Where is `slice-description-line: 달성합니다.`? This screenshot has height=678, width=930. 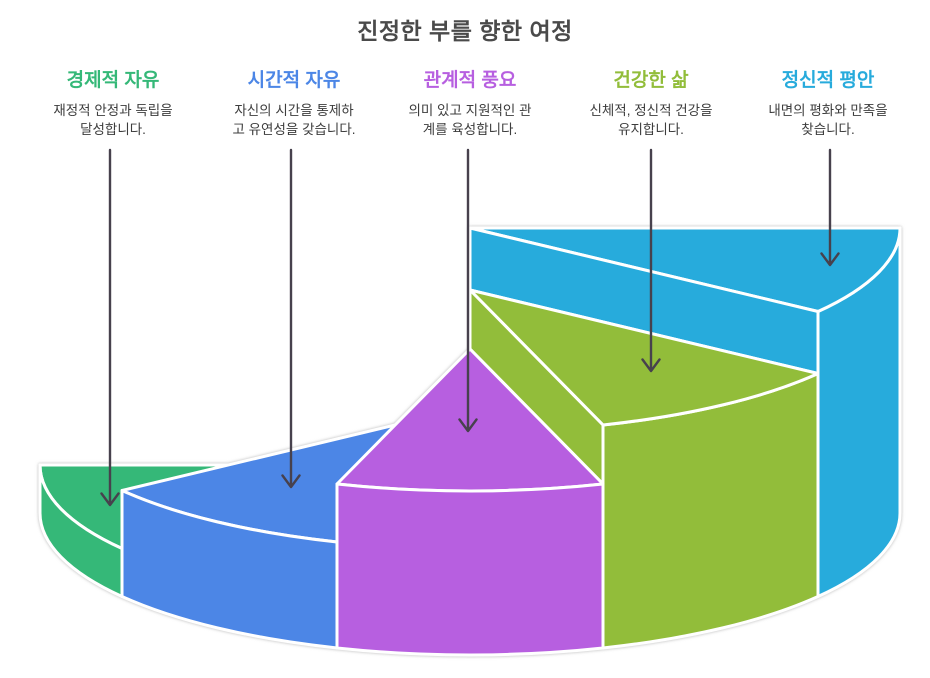 slice-description-line: 달성합니다. is located at coordinates (113, 129).